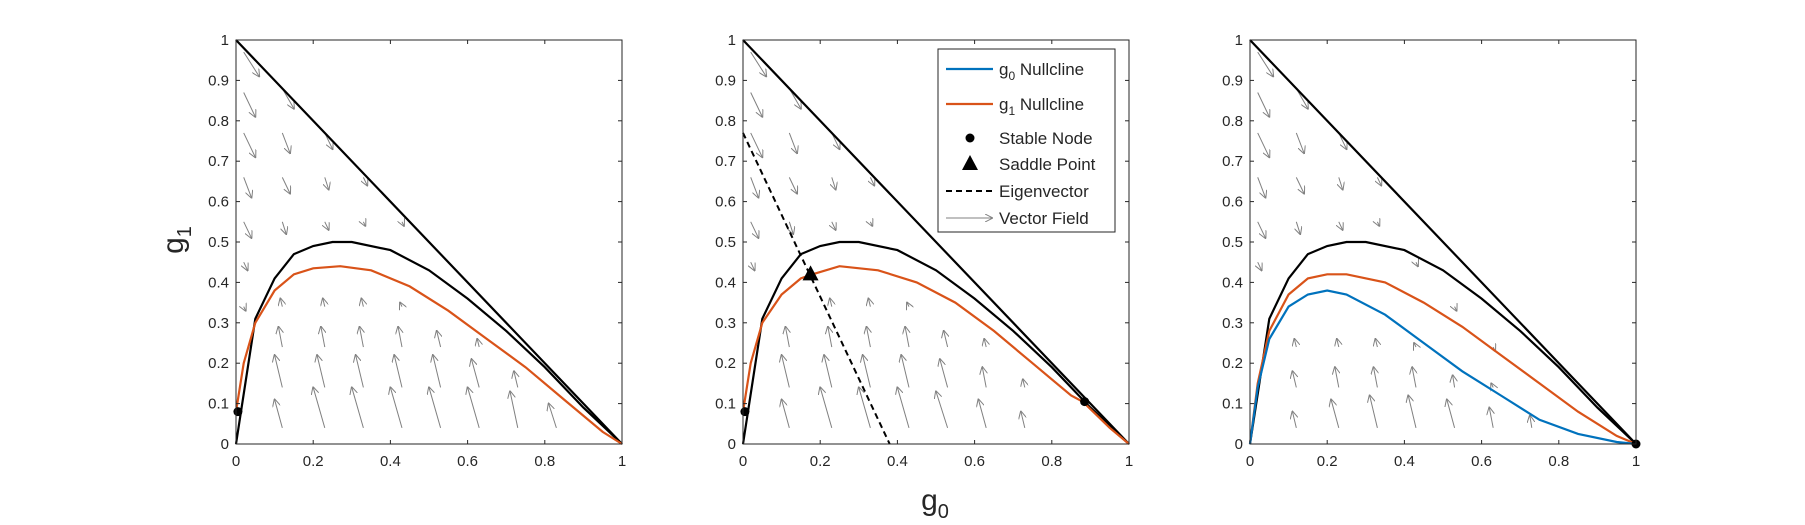 This screenshot has height=525, width=1805. What do you see at coordinates (935, 503) in the screenshot?
I see `x-axis-title: g0` at bounding box center [935, 503].